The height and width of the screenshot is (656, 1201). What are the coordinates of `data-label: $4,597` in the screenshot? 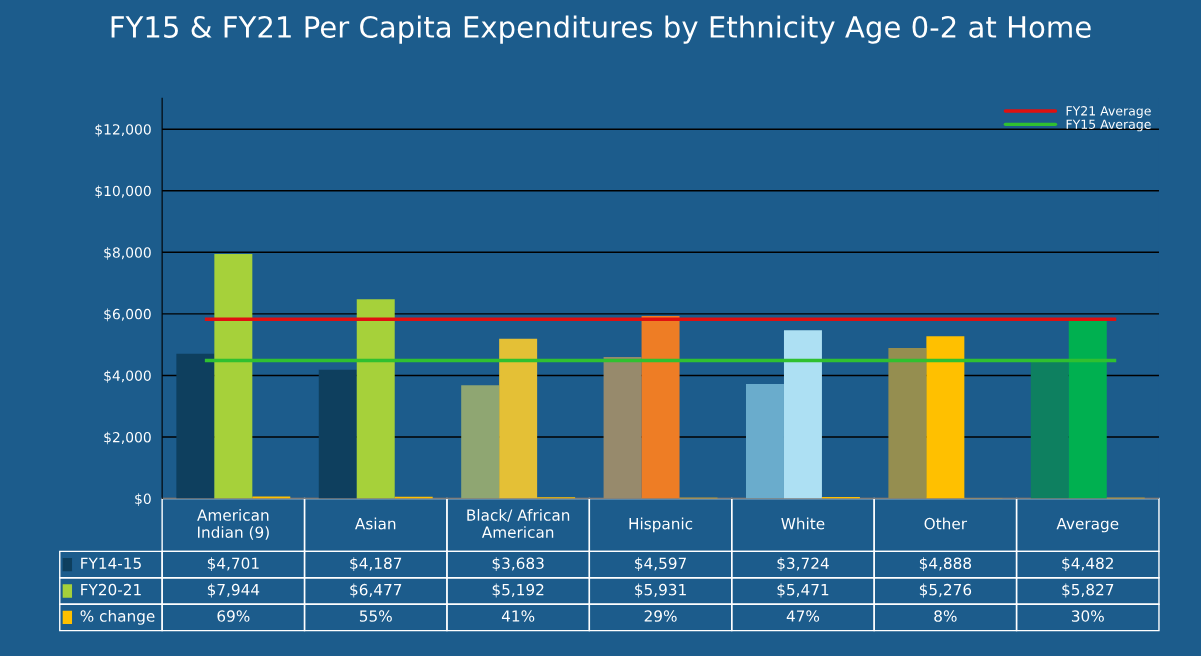 It's located at (660, 564).